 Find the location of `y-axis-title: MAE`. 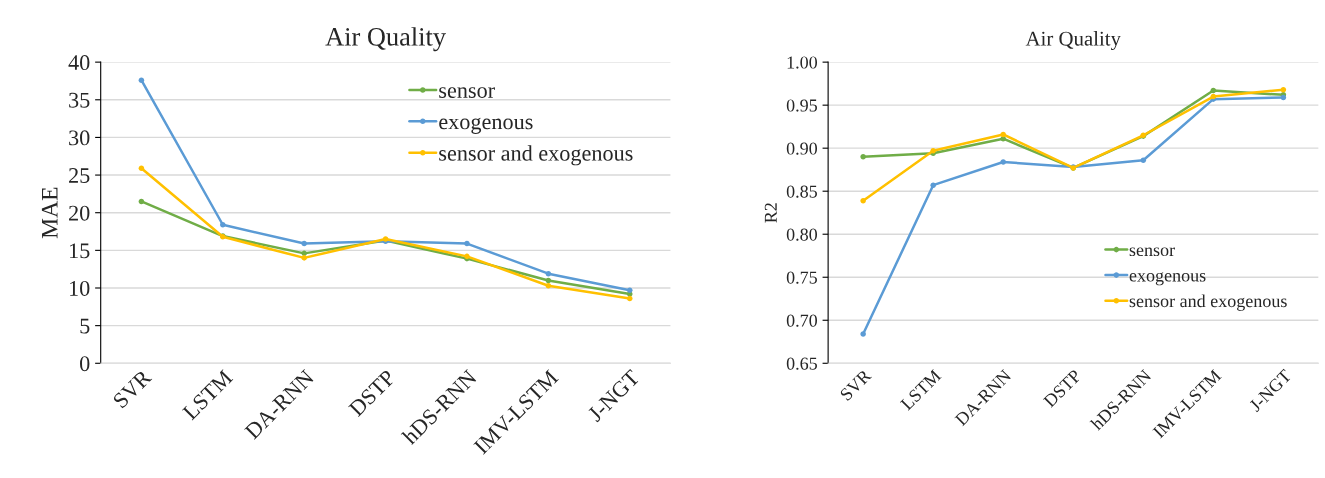

y-axis-title: MAE is located at coordinates (49, 213).